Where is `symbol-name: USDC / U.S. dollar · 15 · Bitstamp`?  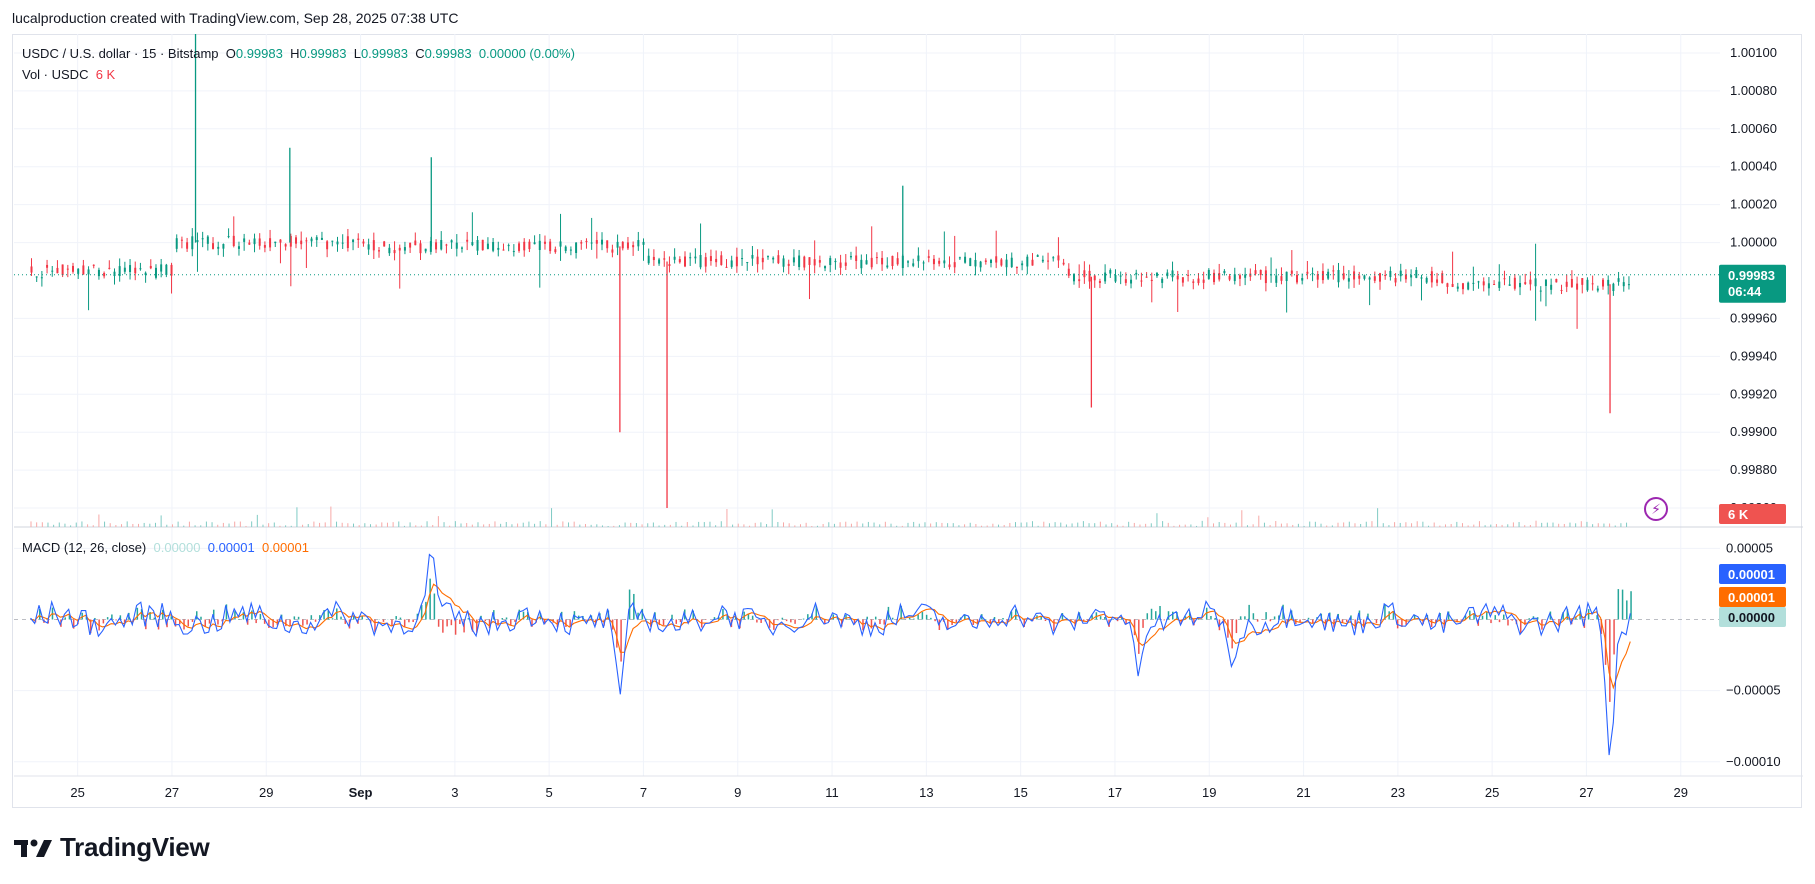 symbol-name: USDC / U.S. dollar · 15 · Bitstamp is located at coordinates (120, 53).